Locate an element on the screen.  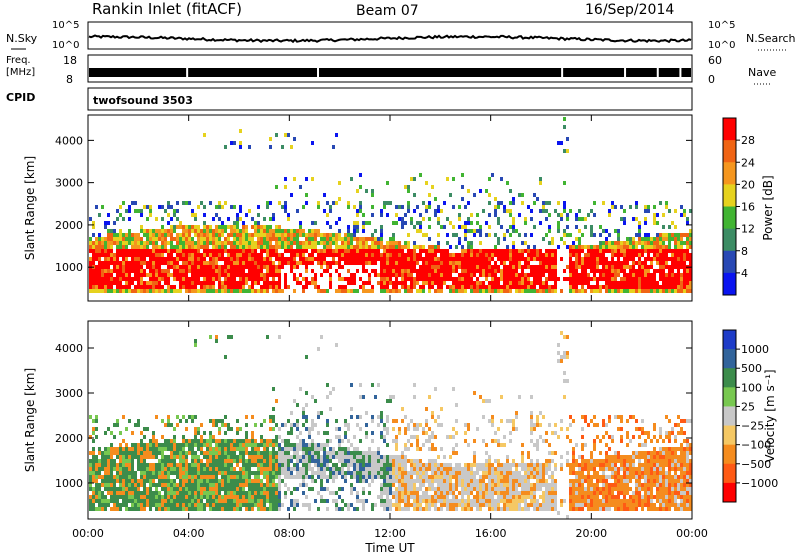
y-tick-label: 1000 is located at coordinates (69, 267).